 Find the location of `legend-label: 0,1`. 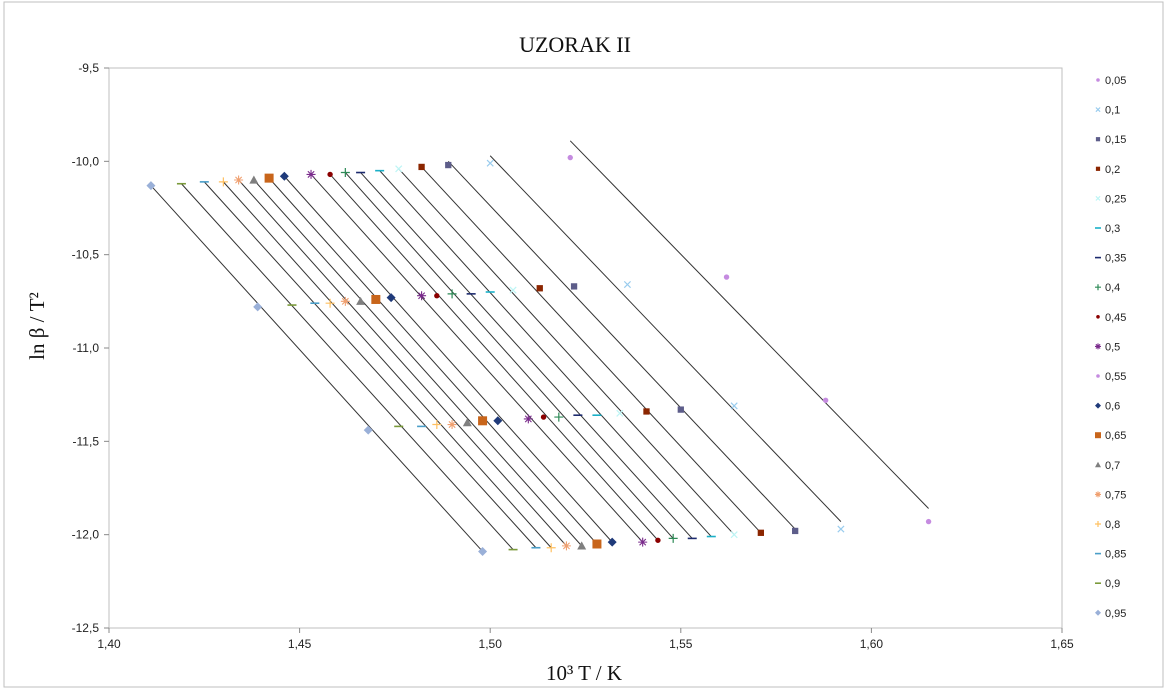

legend-label: 0,1 is located at coordinates (1112, 111).